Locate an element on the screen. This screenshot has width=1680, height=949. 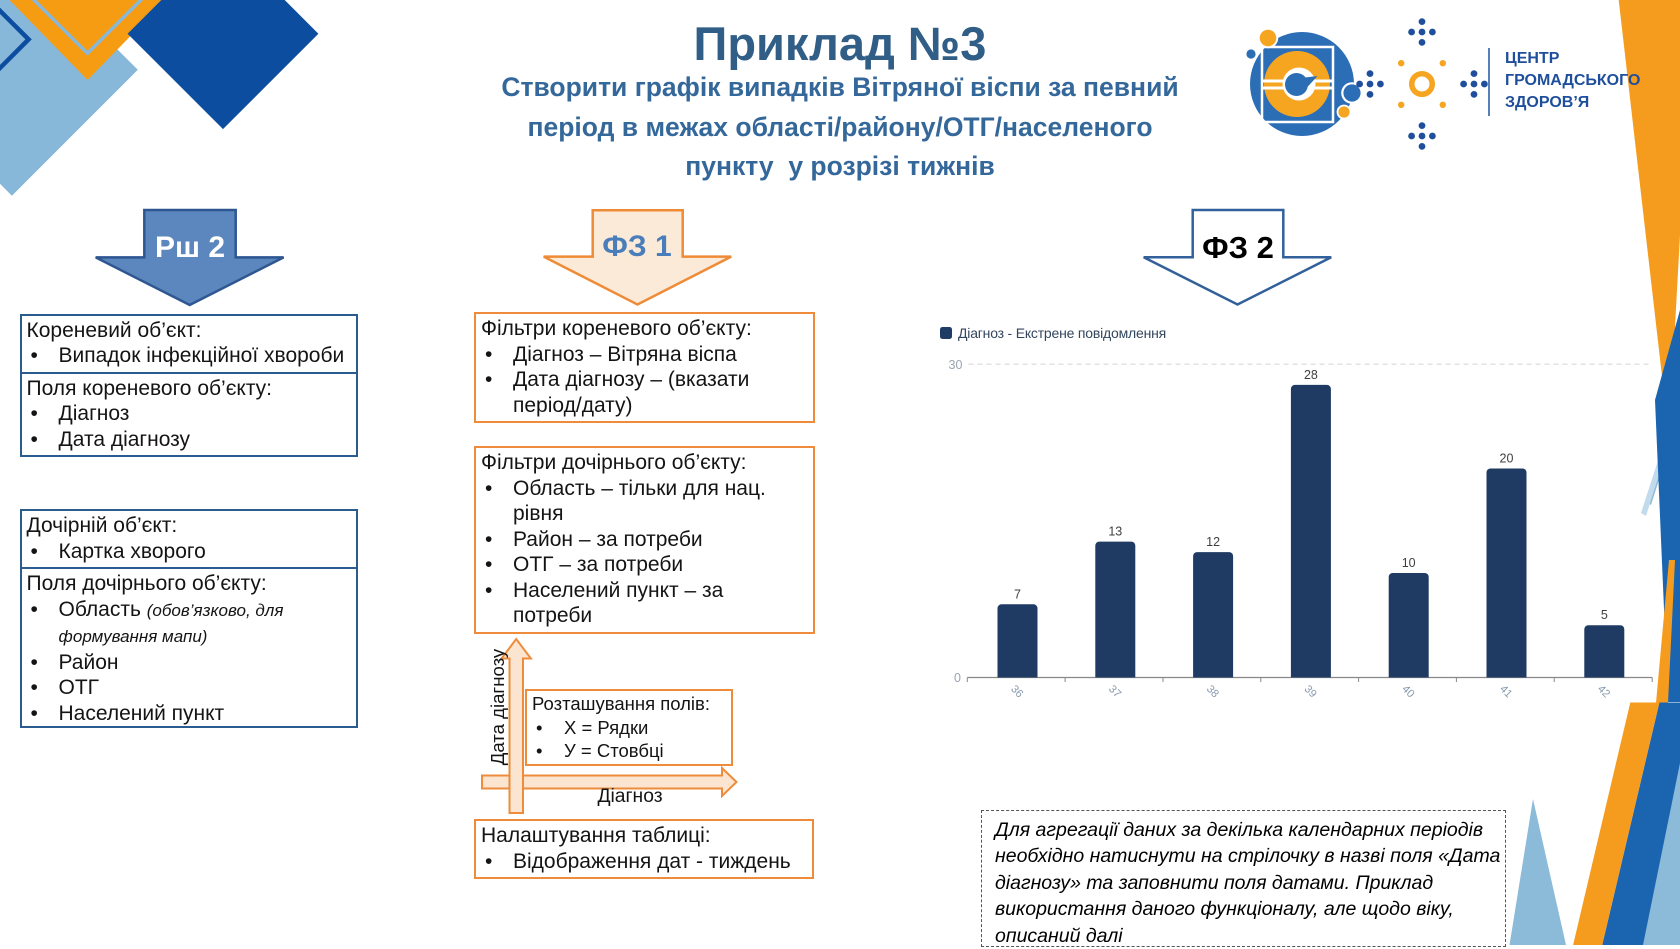
svg-text: 42 is located at coordinates (1603, 691).